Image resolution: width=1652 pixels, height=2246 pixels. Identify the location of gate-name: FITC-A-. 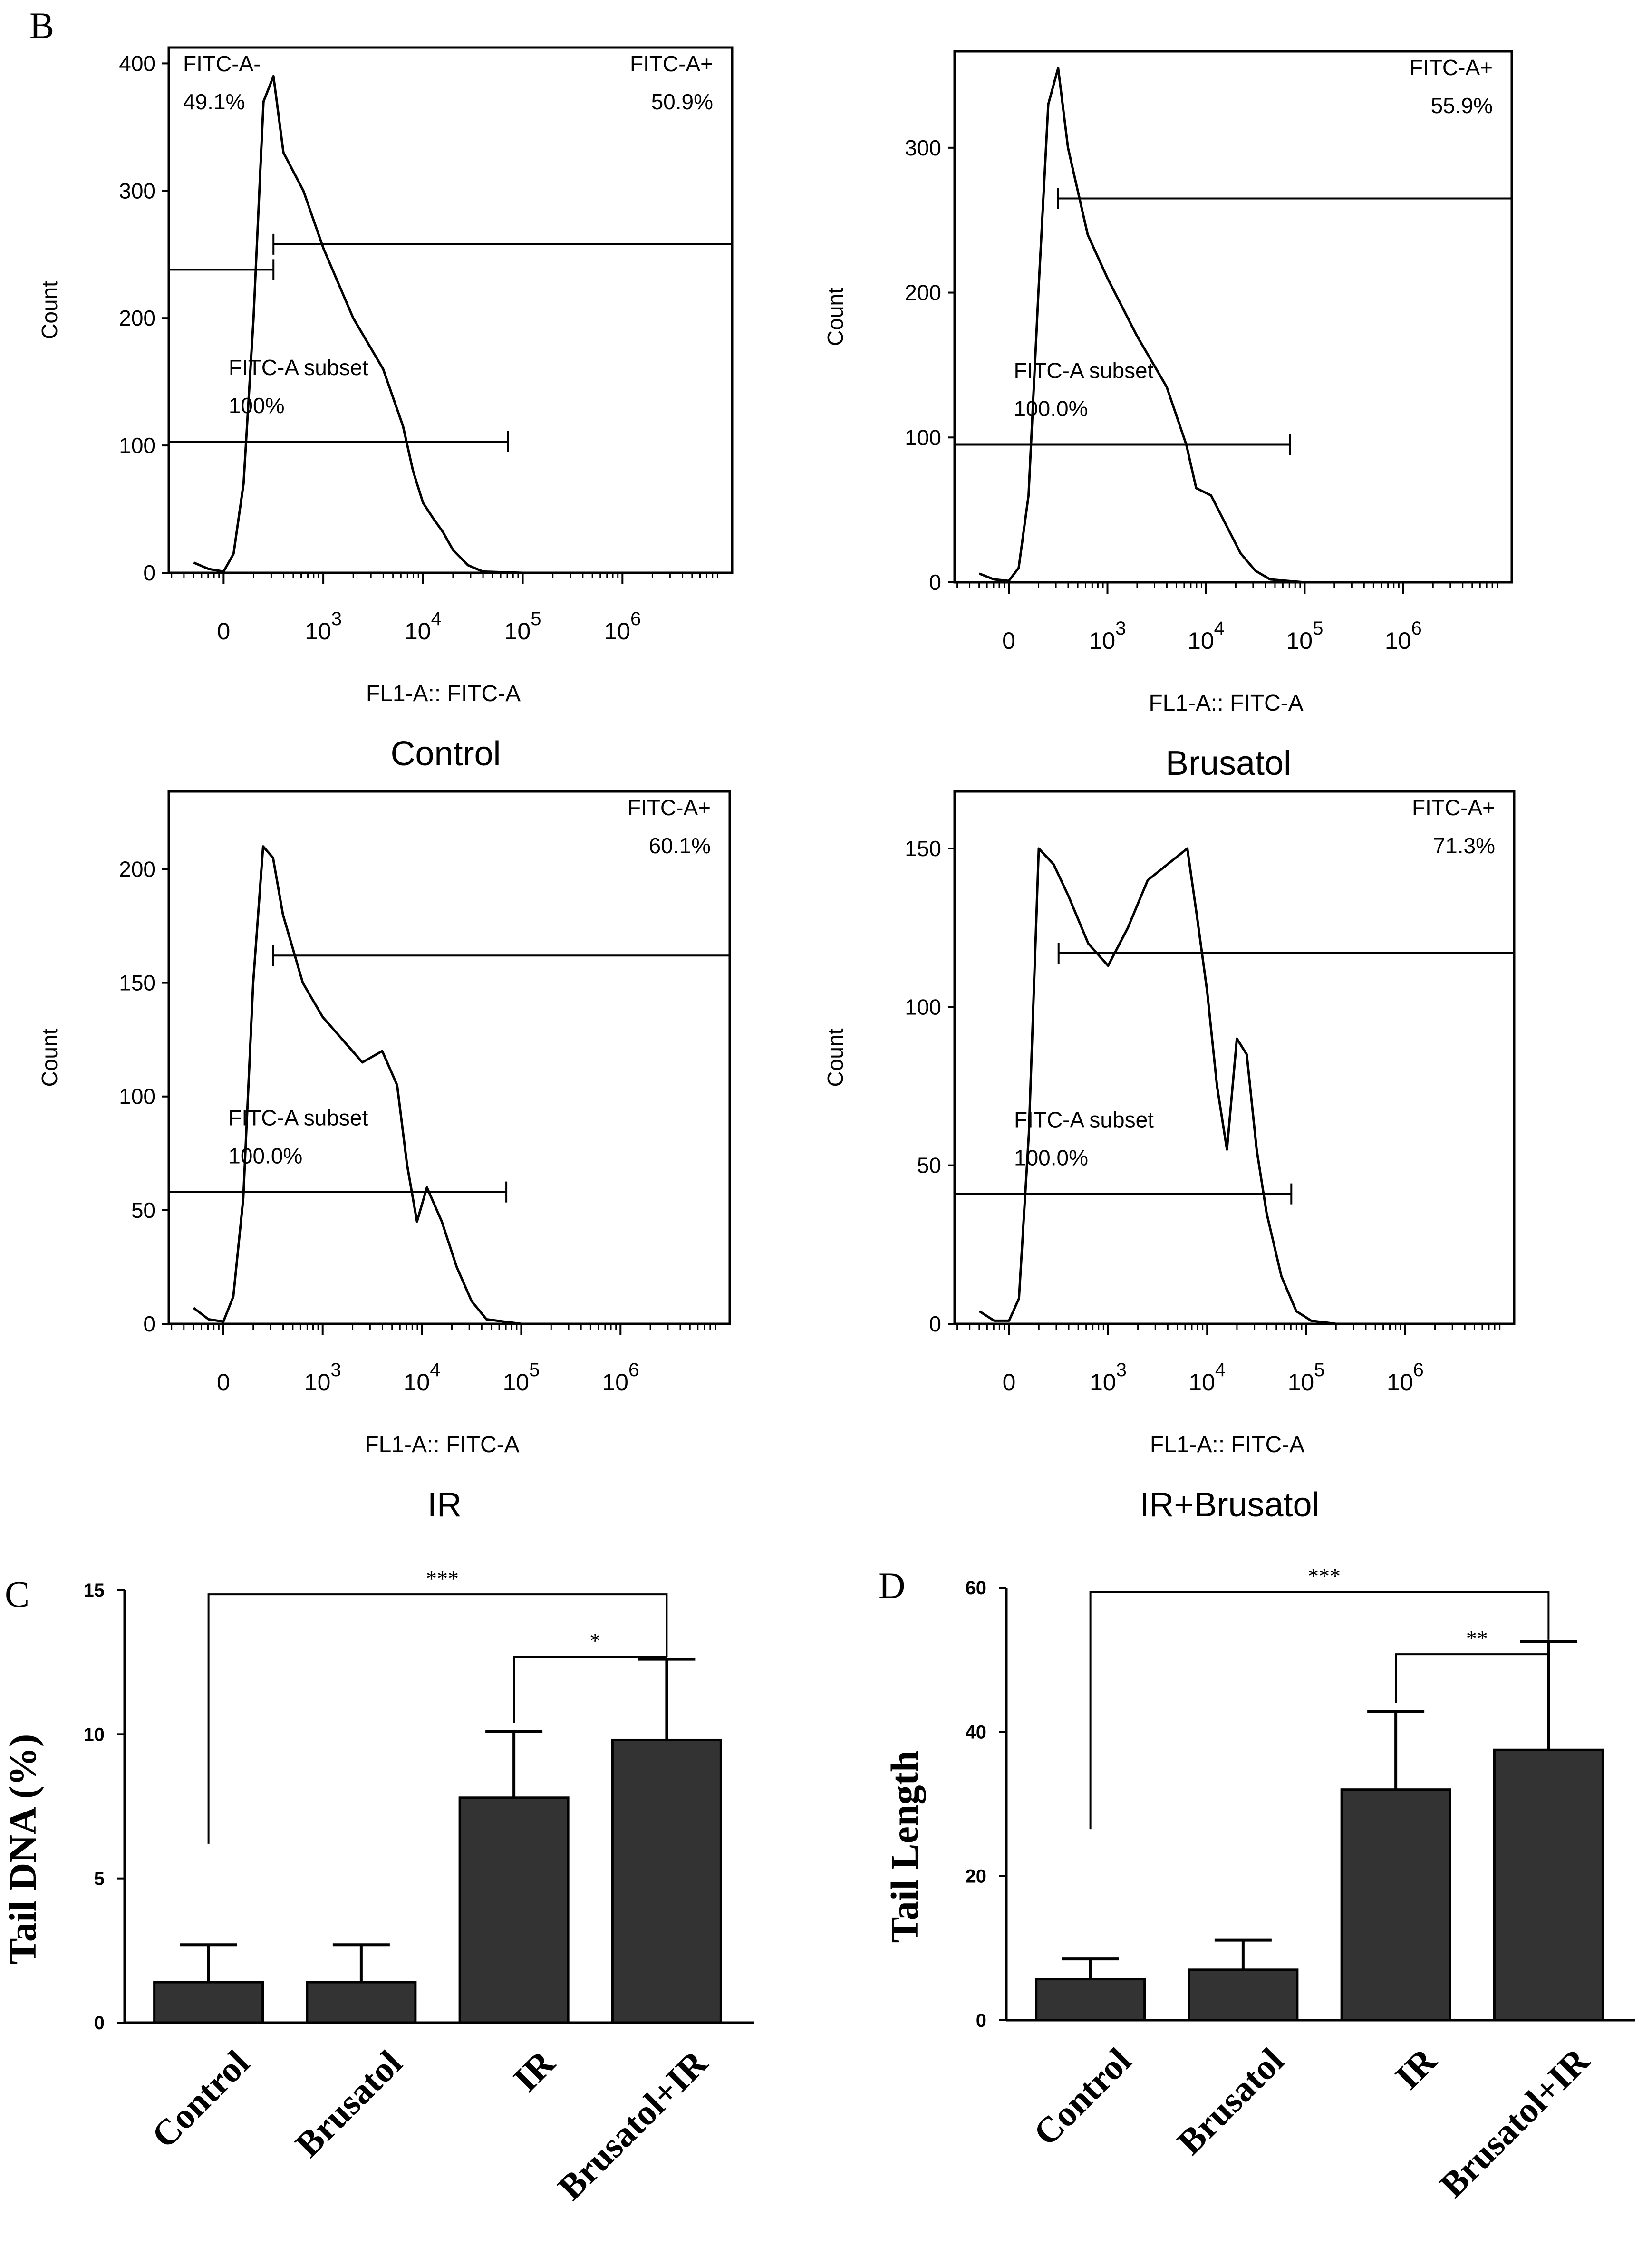
(222, 63).